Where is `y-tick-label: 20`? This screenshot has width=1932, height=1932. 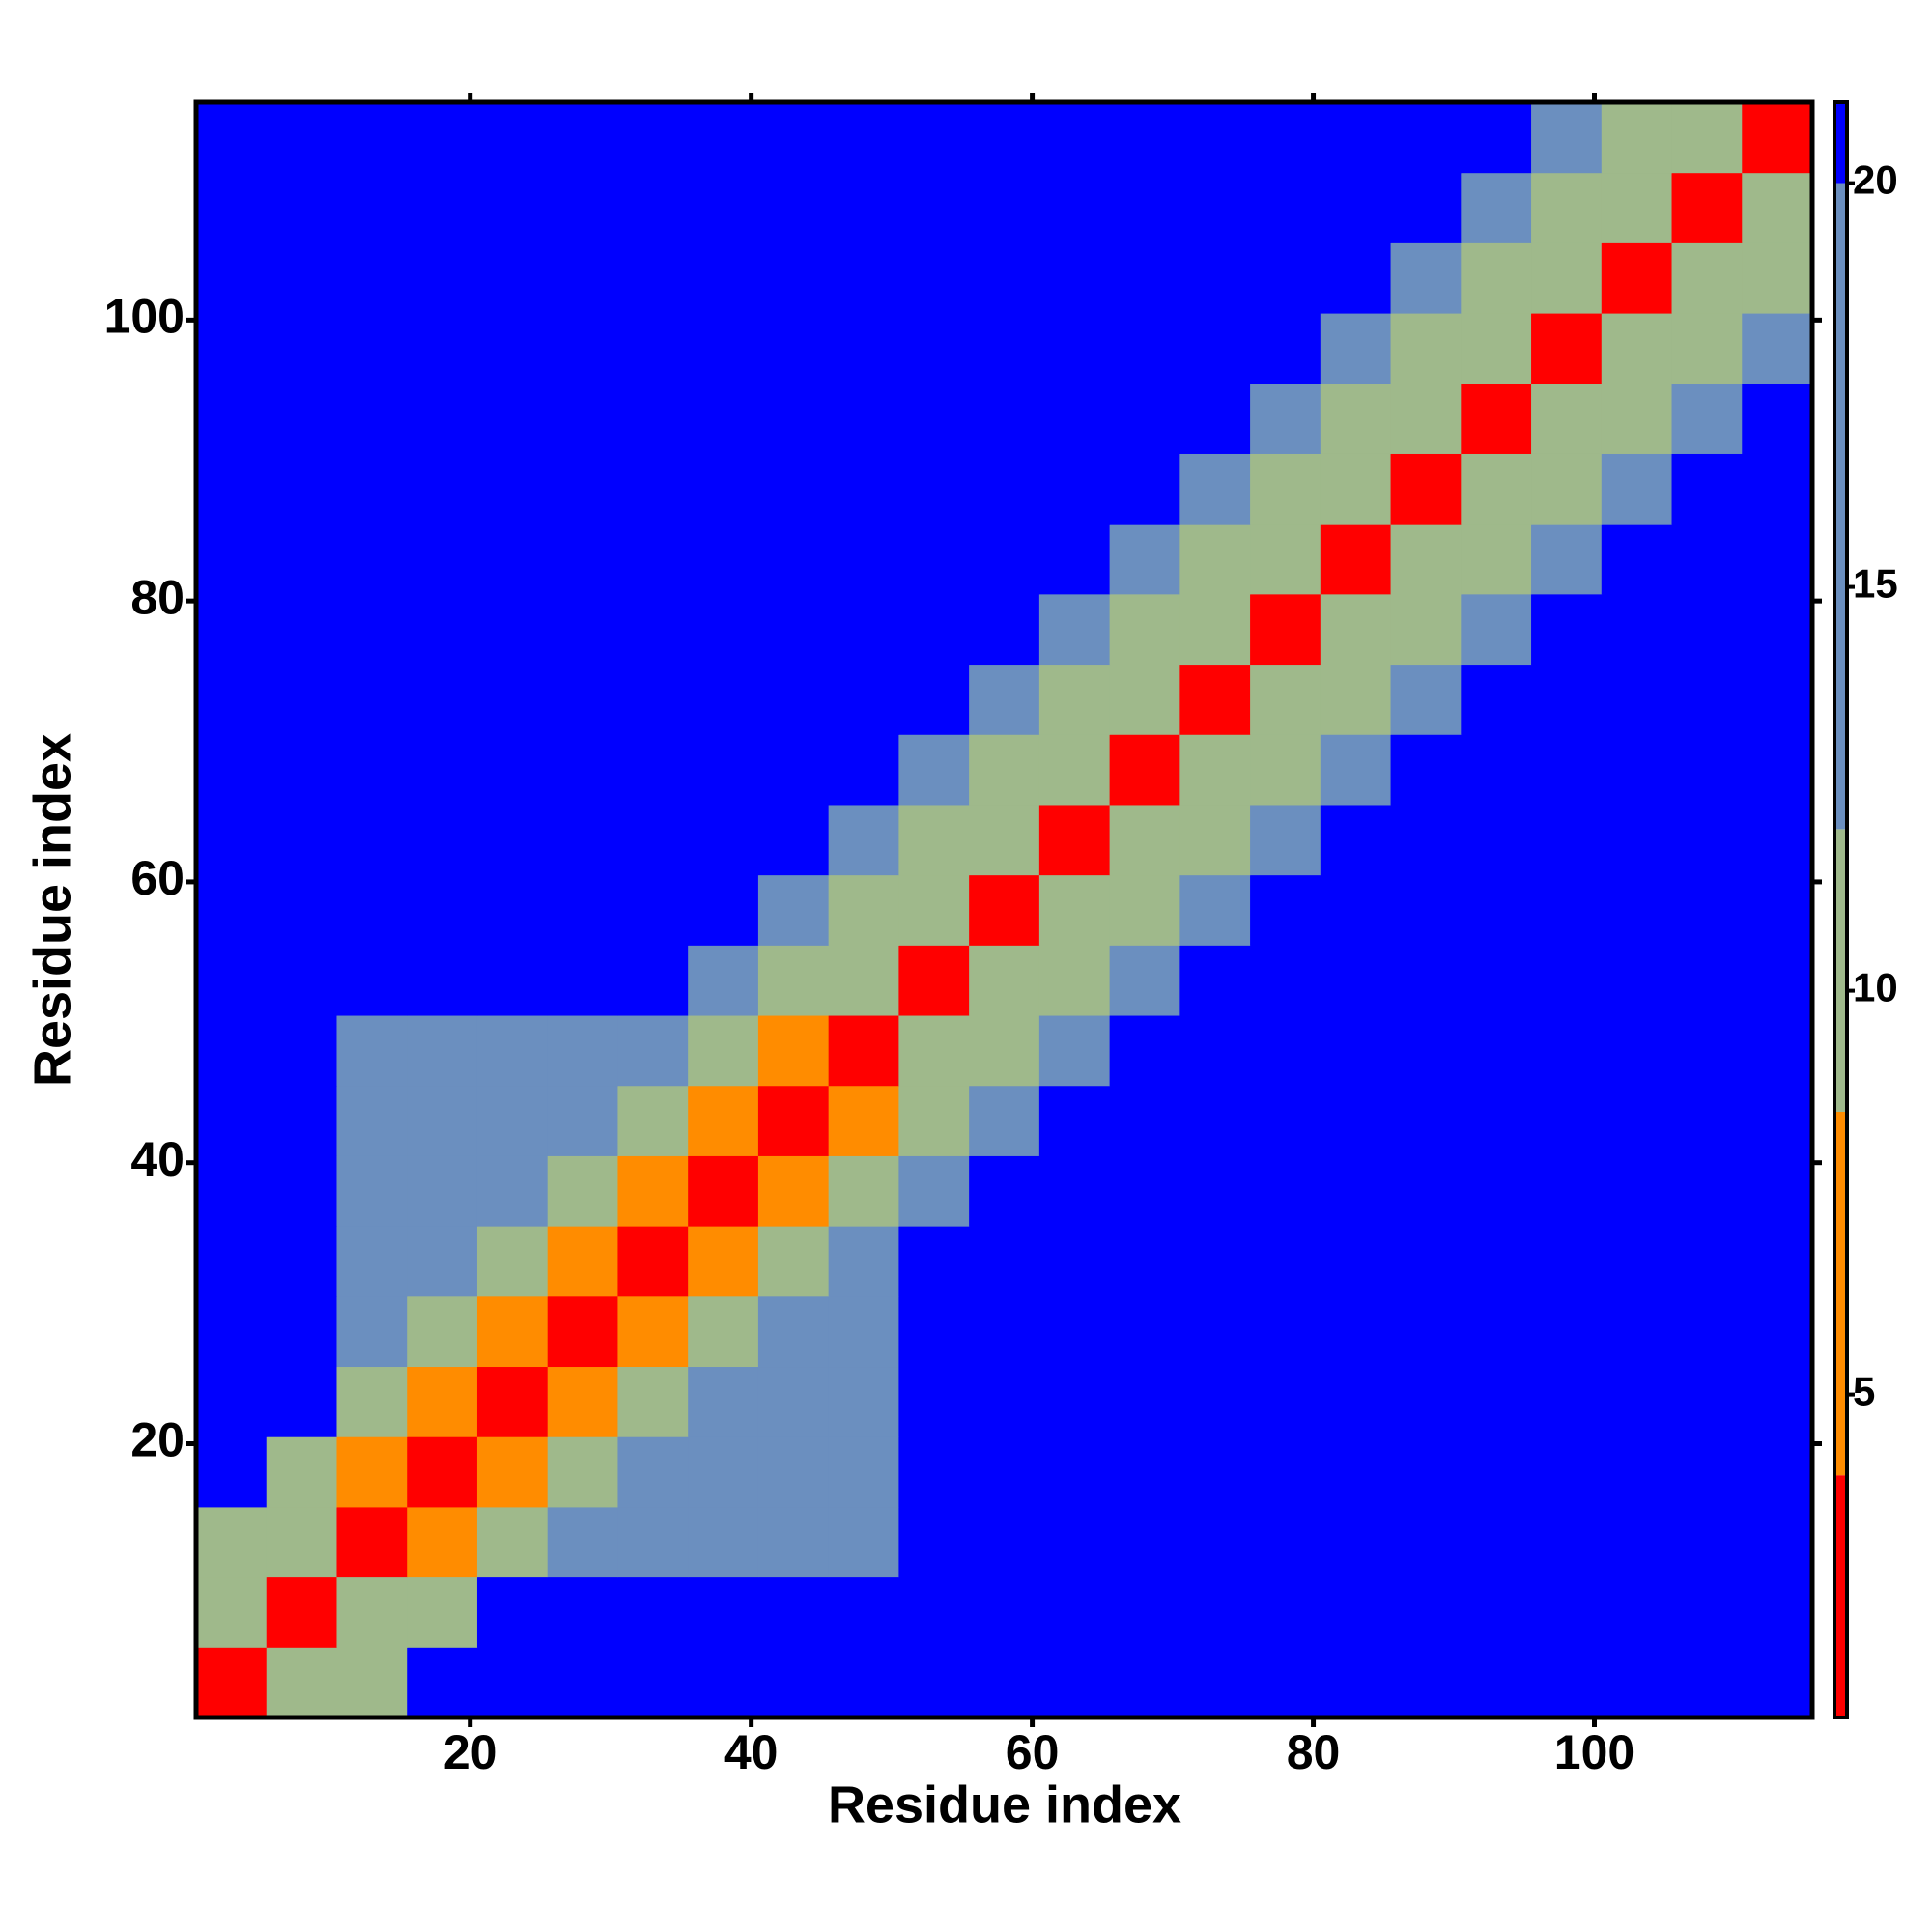 y-tick-label: 20 is located at coordinates (157, 1440).